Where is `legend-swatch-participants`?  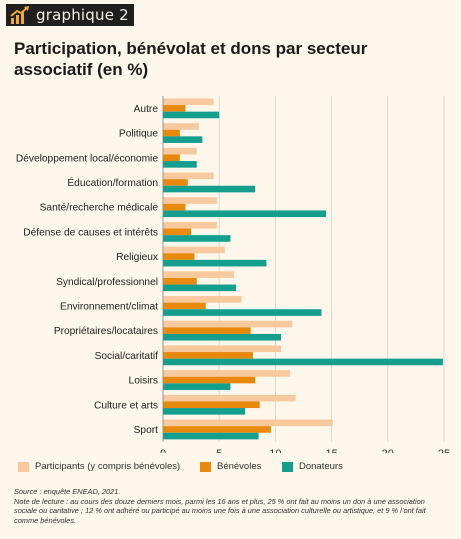
legend-swatch-participants is located at coordinates (23, 466).